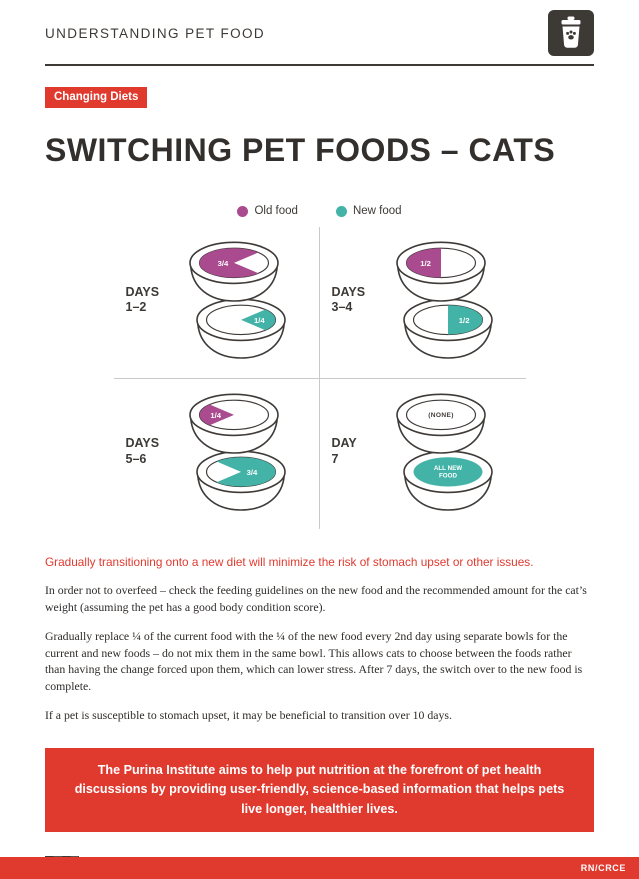  Describe the element at coordinates (243, 211) in the screenshot. I see `old-food-dot-icon` at that location.